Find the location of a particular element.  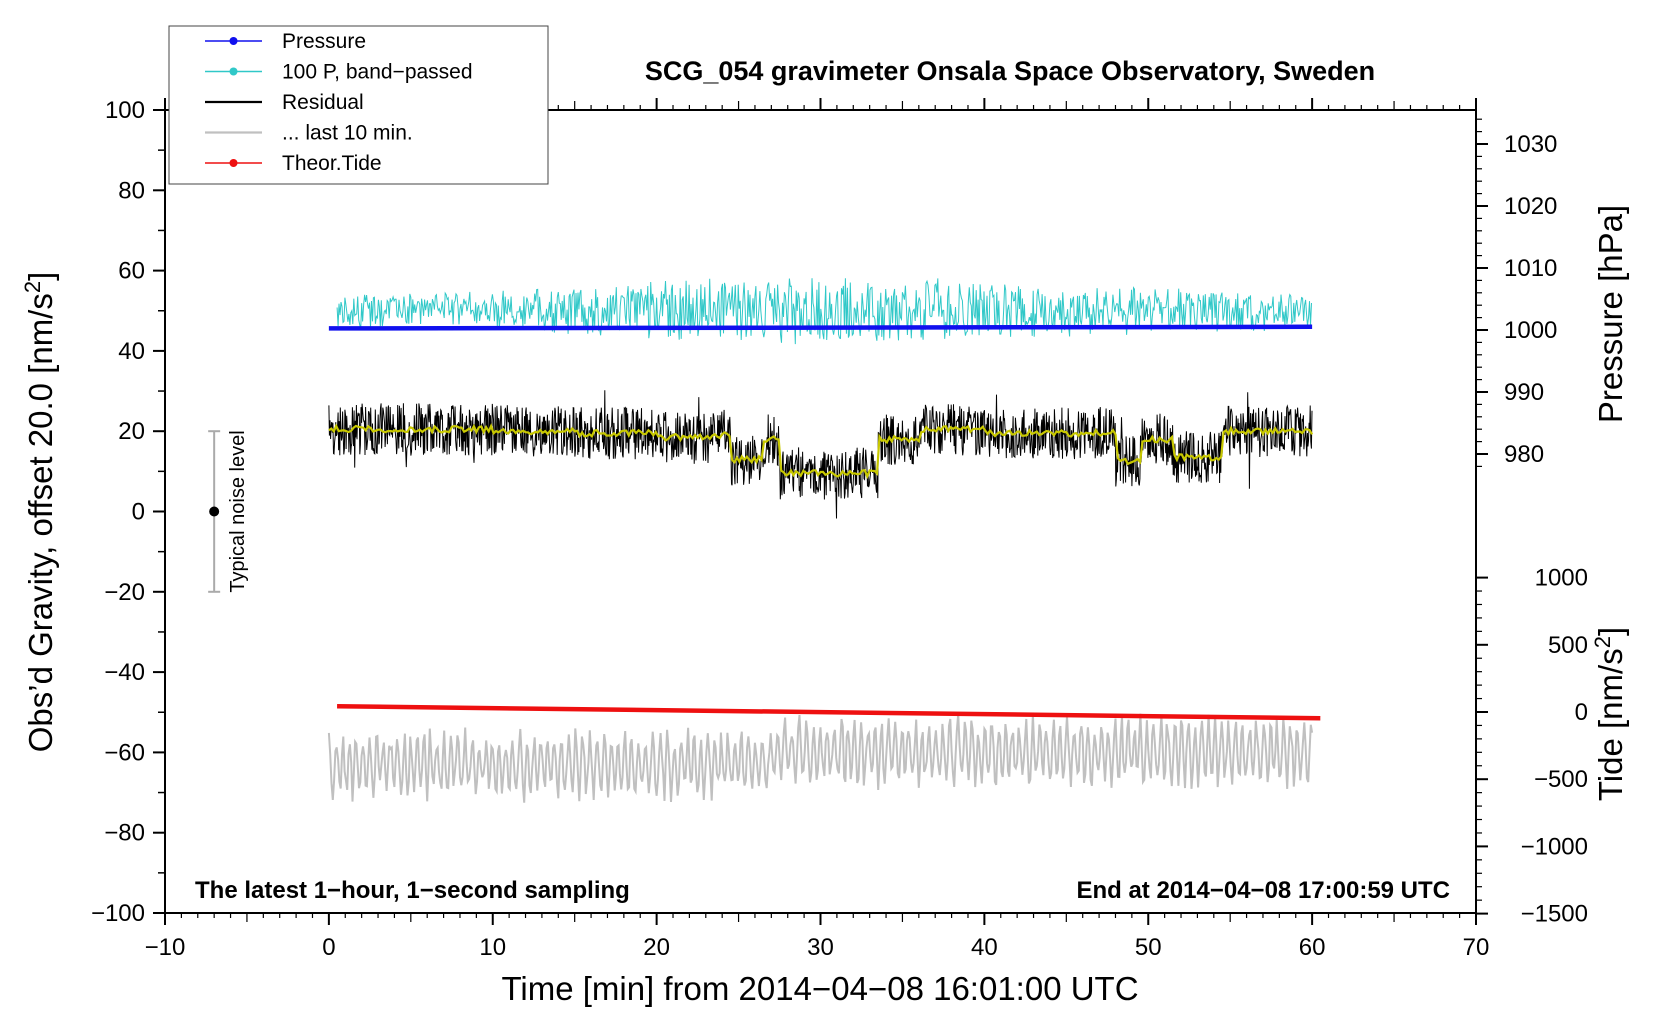

x-tick-label: 10 is located at coordinates (492, 947).